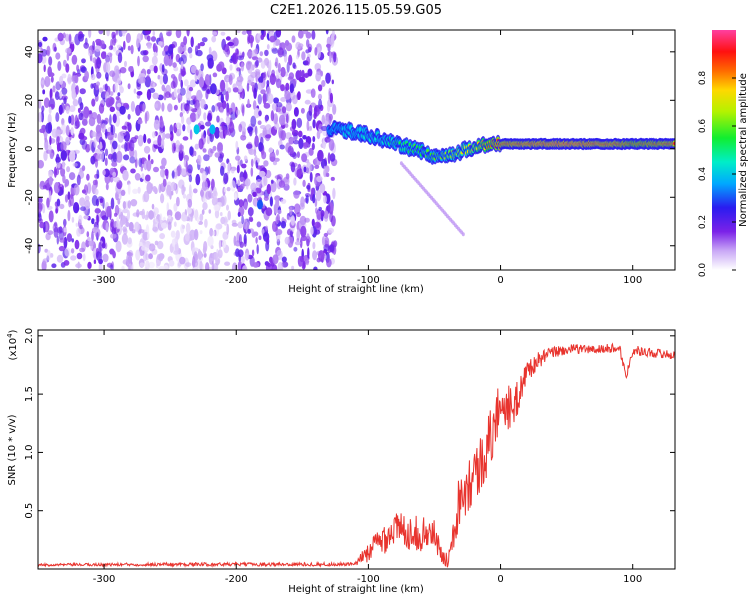 The image size is (750, 600). Describe the element at coordinates (29, 336) in the screenshot. I see `y-tick-label: 2.0` at that location.